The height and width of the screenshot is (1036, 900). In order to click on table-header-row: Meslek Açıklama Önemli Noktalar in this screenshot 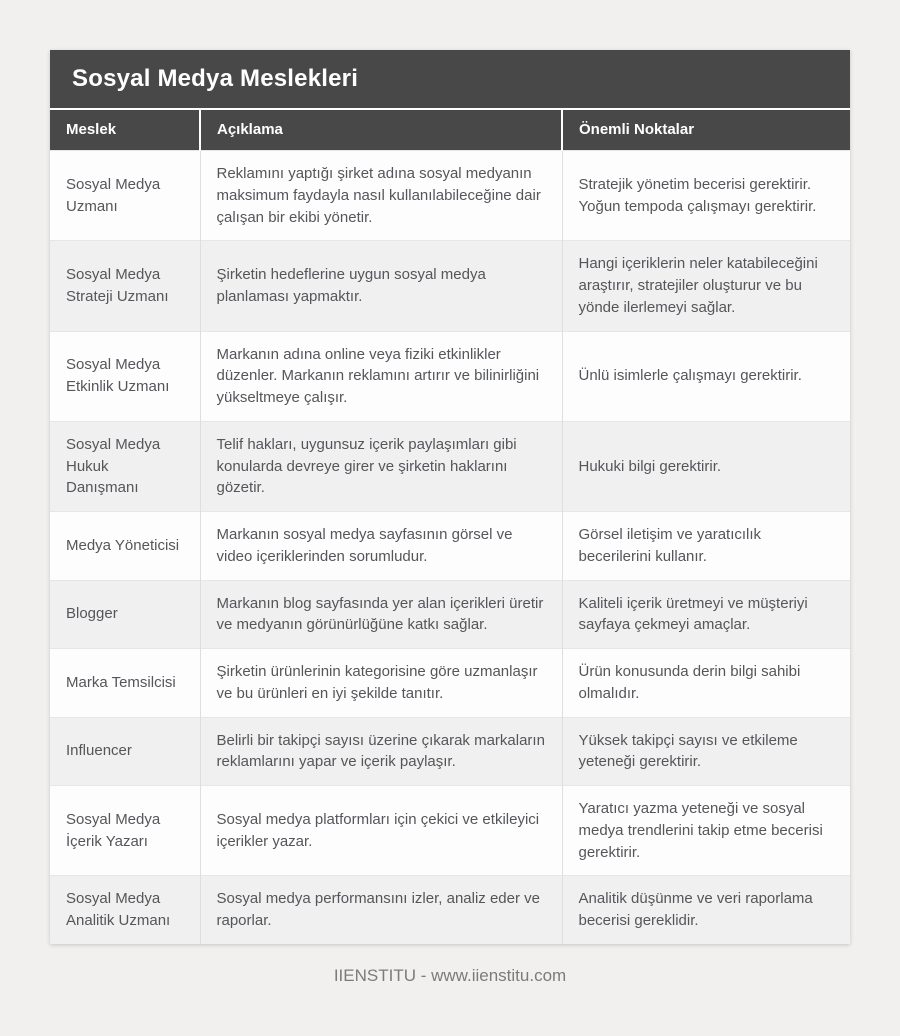, I will do `click(450, 130)`.